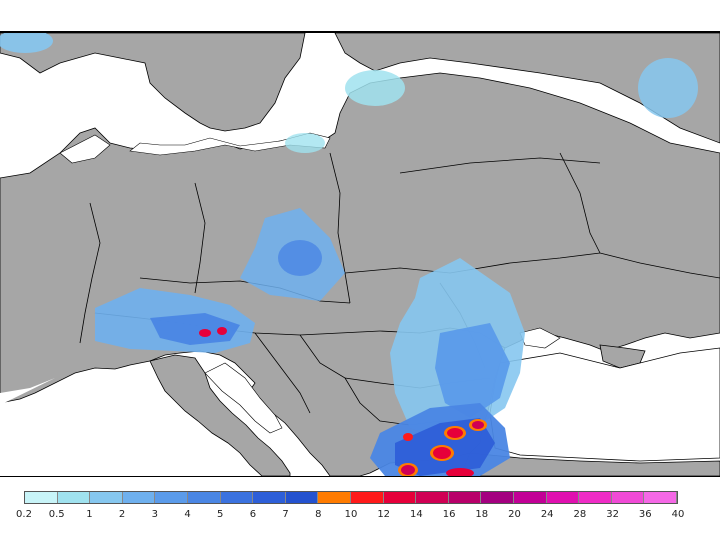 The image size is (720, 540). What do you see at coordinates (540, 338) in the screenshot?
I see `black-sea-north` at bounding box center [540, 338].